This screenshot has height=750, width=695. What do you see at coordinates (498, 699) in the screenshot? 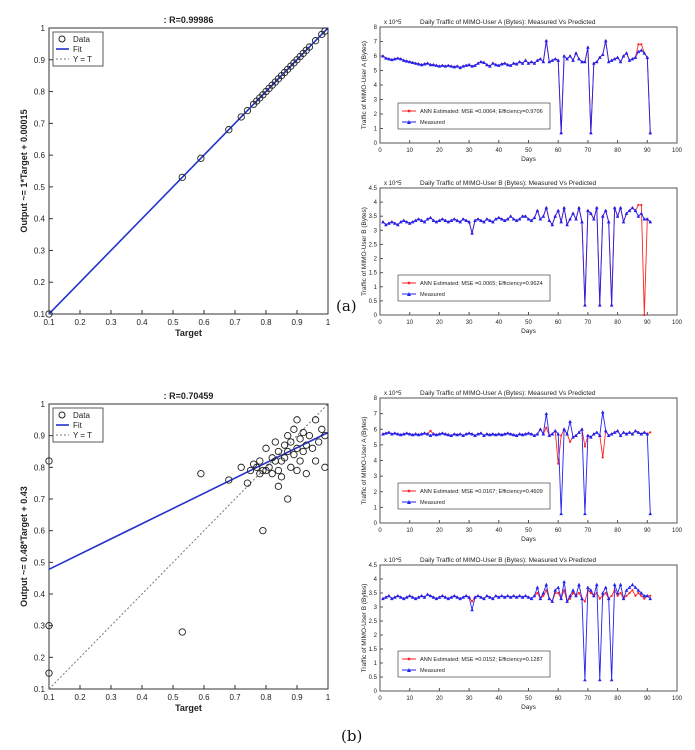
I see `x-tick-label: 40` at bounding box center [498, 699].